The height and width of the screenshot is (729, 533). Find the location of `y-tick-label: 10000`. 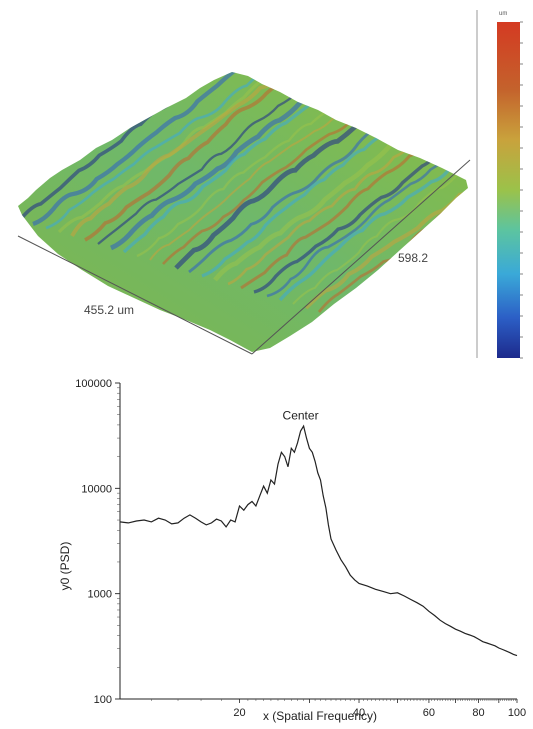

y-tick-label: 10000 is located at coordinates (96, 489).